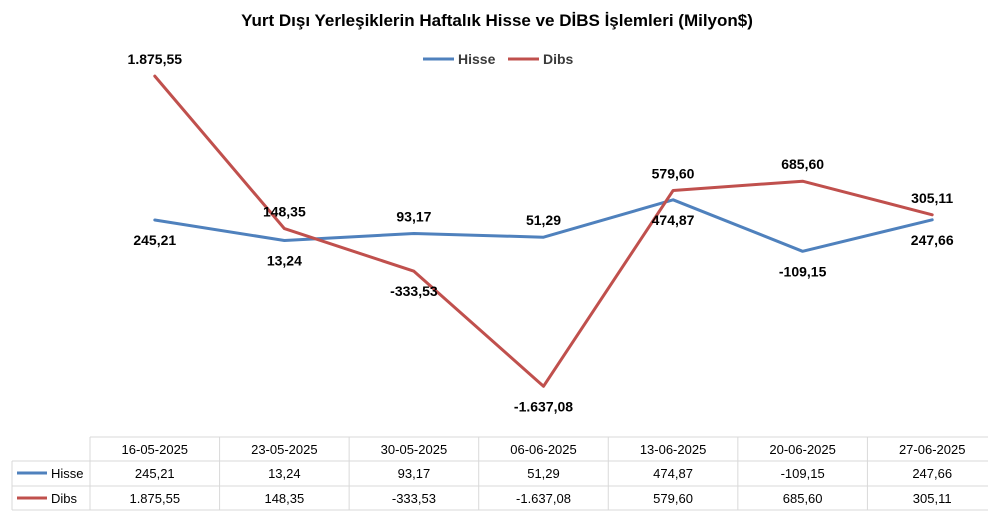  Describe the element at coordinates (543, 220) in the screenshot. I see `data-label-hisse-3: 51,29` at that location.